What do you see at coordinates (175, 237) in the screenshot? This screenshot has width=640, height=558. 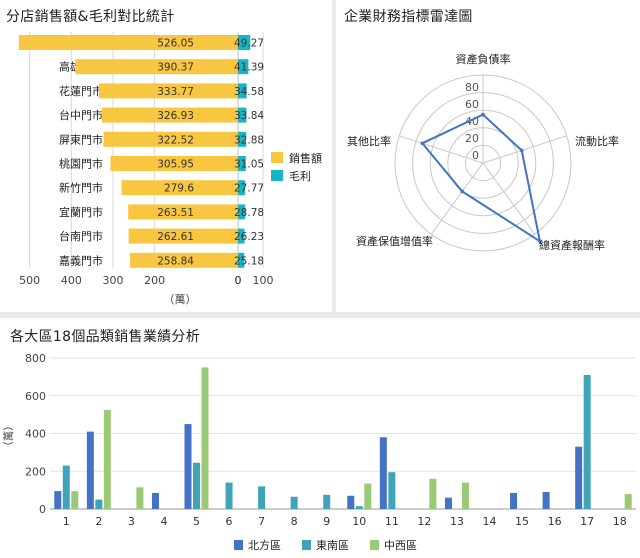 I see `sales-value-label: 262.61` at bounding box center [175, 237].